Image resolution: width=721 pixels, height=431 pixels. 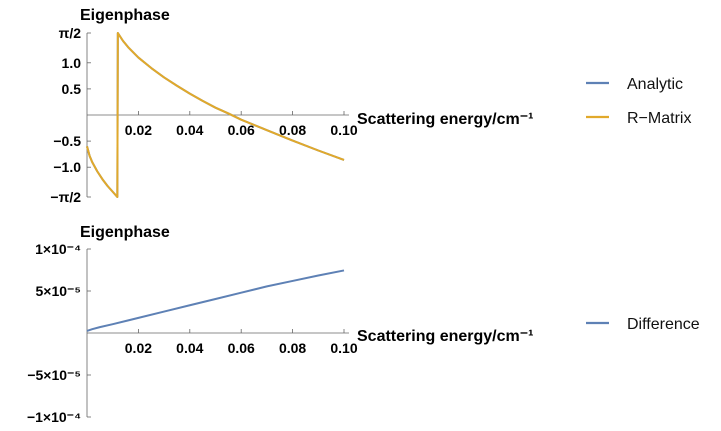 I want to click on top-x-tick-label: 0.04, so click(x=189, y=130).